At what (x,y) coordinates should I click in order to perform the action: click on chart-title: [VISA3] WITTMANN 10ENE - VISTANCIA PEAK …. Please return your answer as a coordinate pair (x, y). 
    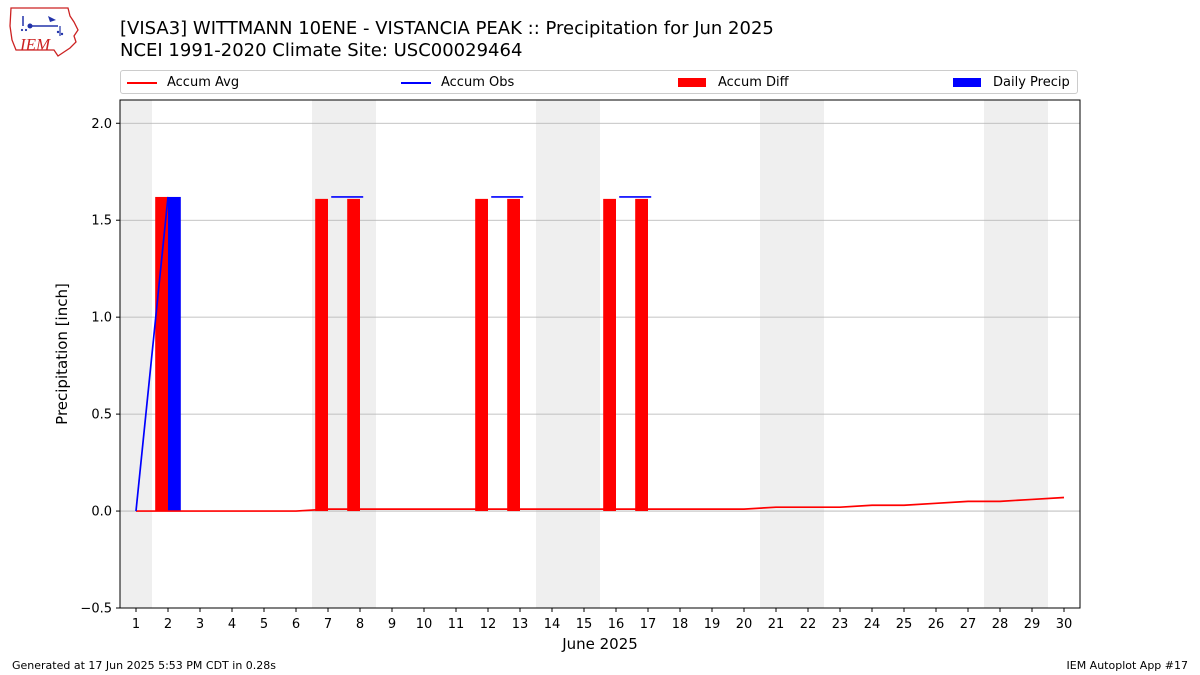
    Looking at the image, I should click on (447, 28).